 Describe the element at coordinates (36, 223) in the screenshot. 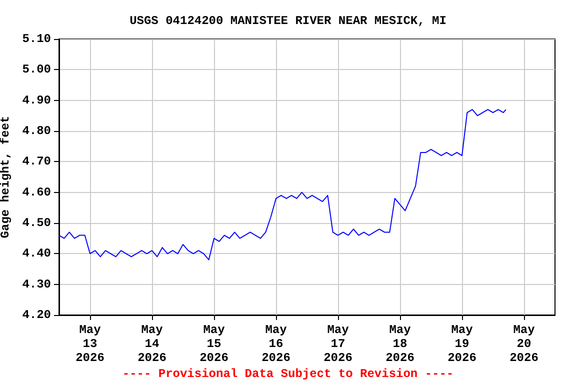

I see `y-tick-label: 4.50` at that location.